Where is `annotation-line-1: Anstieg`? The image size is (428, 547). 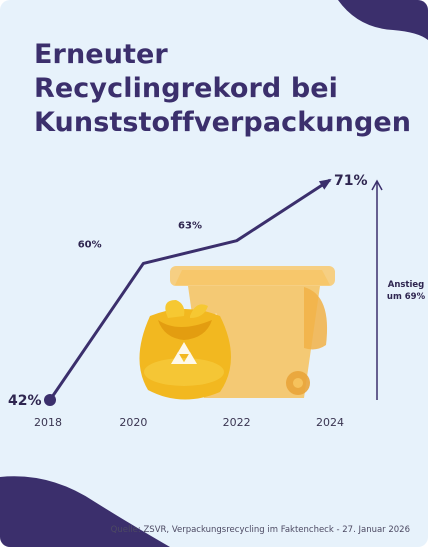
annotation-line-1: Anstieg is located at coordinates (406, 285).